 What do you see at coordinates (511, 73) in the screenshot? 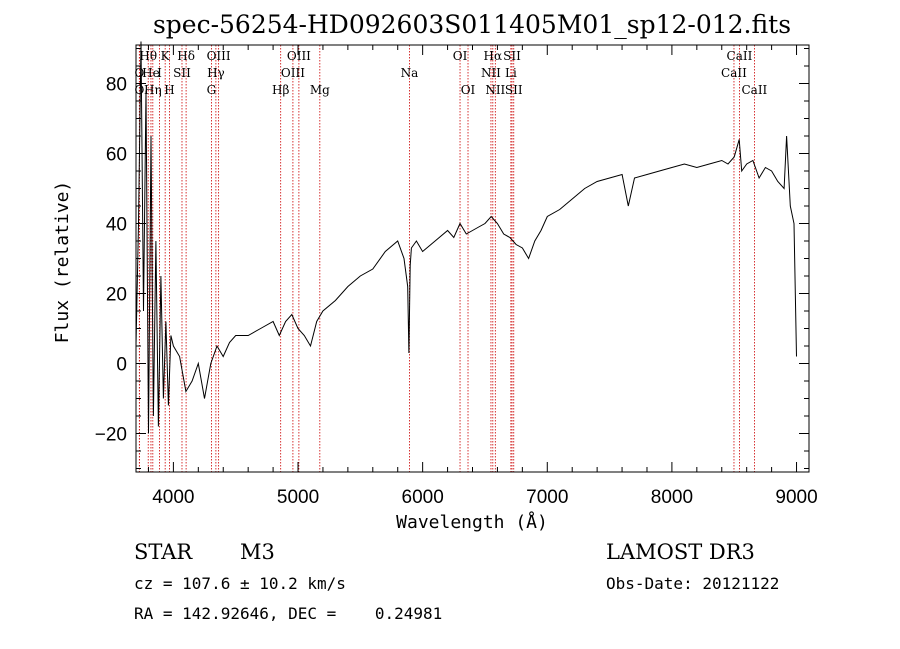
I see `spectral-line-label: Li` at bounding box center [511, 73].